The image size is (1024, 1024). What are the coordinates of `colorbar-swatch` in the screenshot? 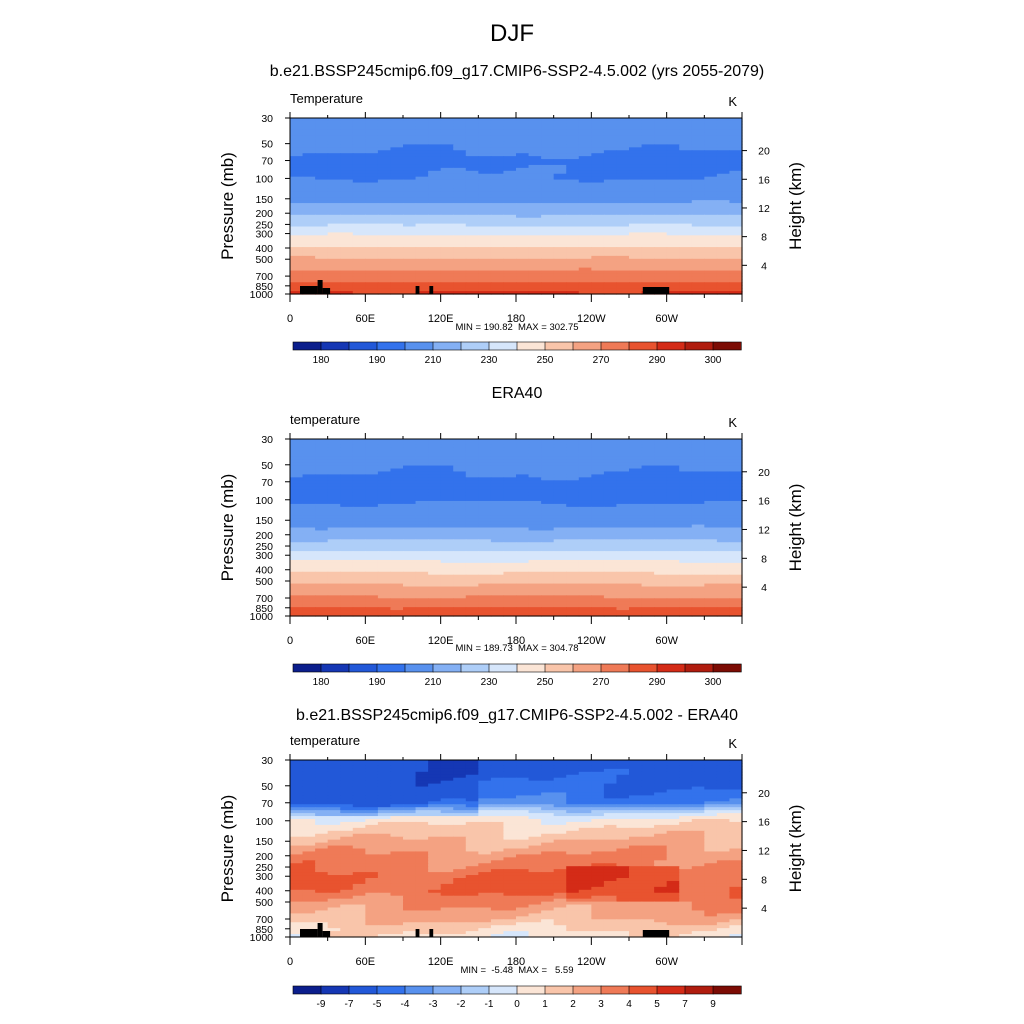 It's located at (419, 668).